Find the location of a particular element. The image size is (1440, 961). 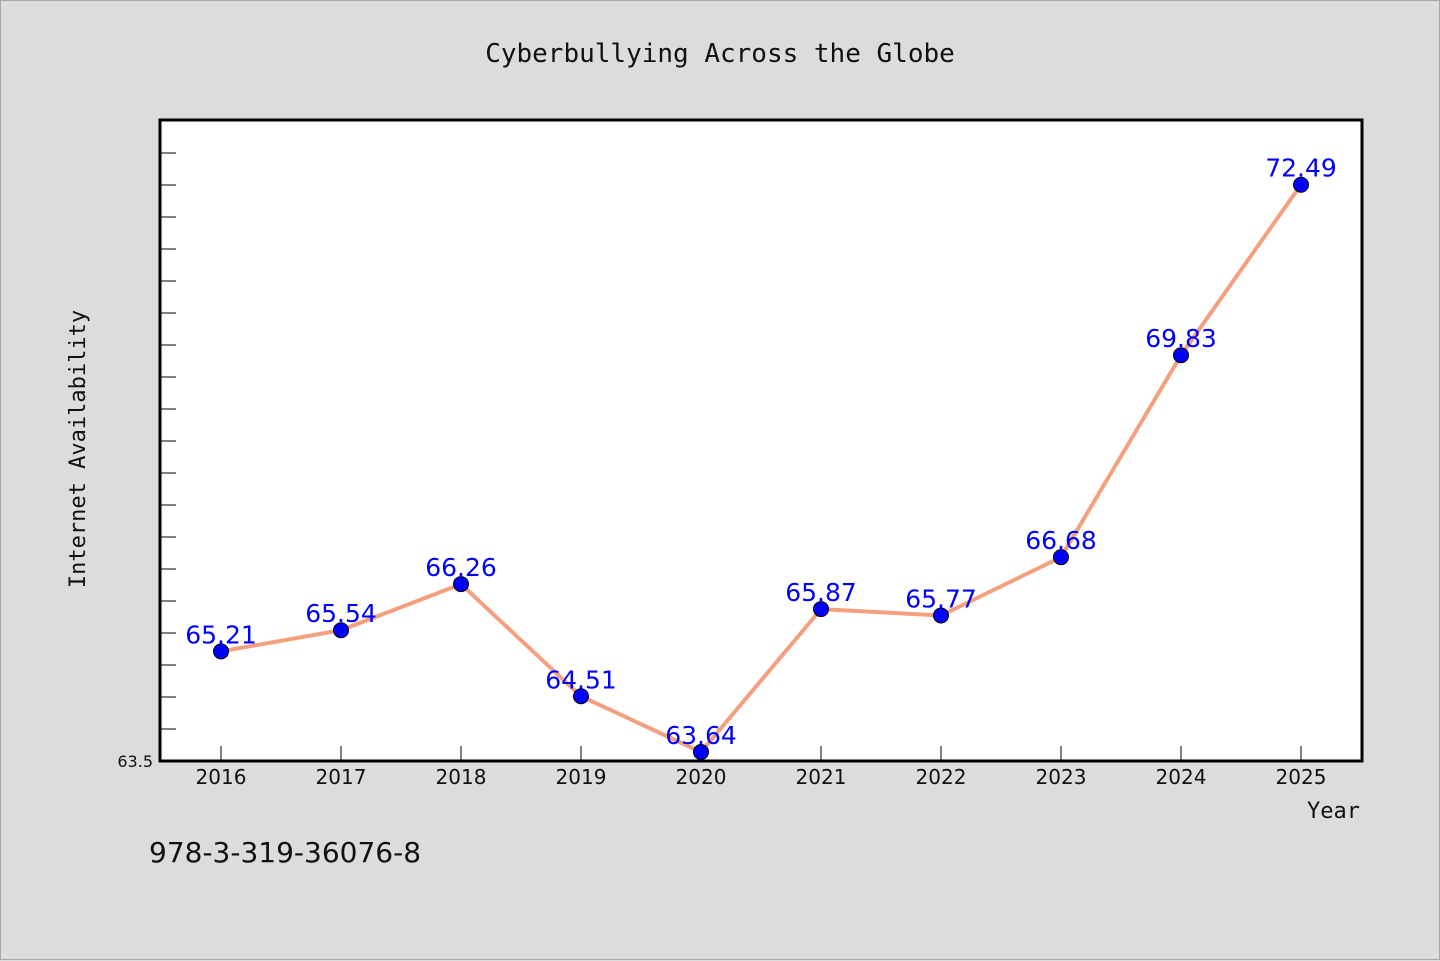

data-label: 66.26 is located at coordinates (461, 567).